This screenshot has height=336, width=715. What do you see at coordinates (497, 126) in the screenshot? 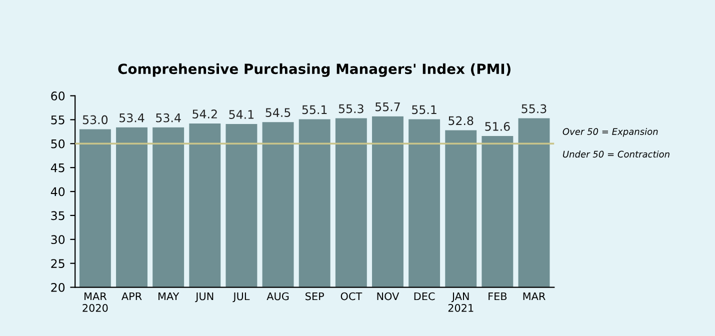
I see `data-label: 51.6` at bounding box center [497, 126].